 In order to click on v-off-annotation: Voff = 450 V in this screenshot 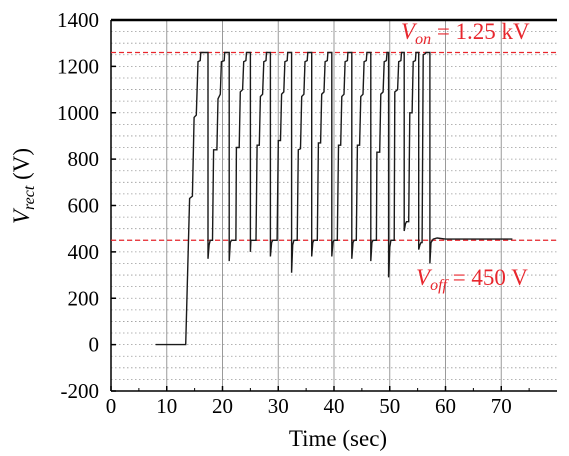, I will do `click(472, 279)`.